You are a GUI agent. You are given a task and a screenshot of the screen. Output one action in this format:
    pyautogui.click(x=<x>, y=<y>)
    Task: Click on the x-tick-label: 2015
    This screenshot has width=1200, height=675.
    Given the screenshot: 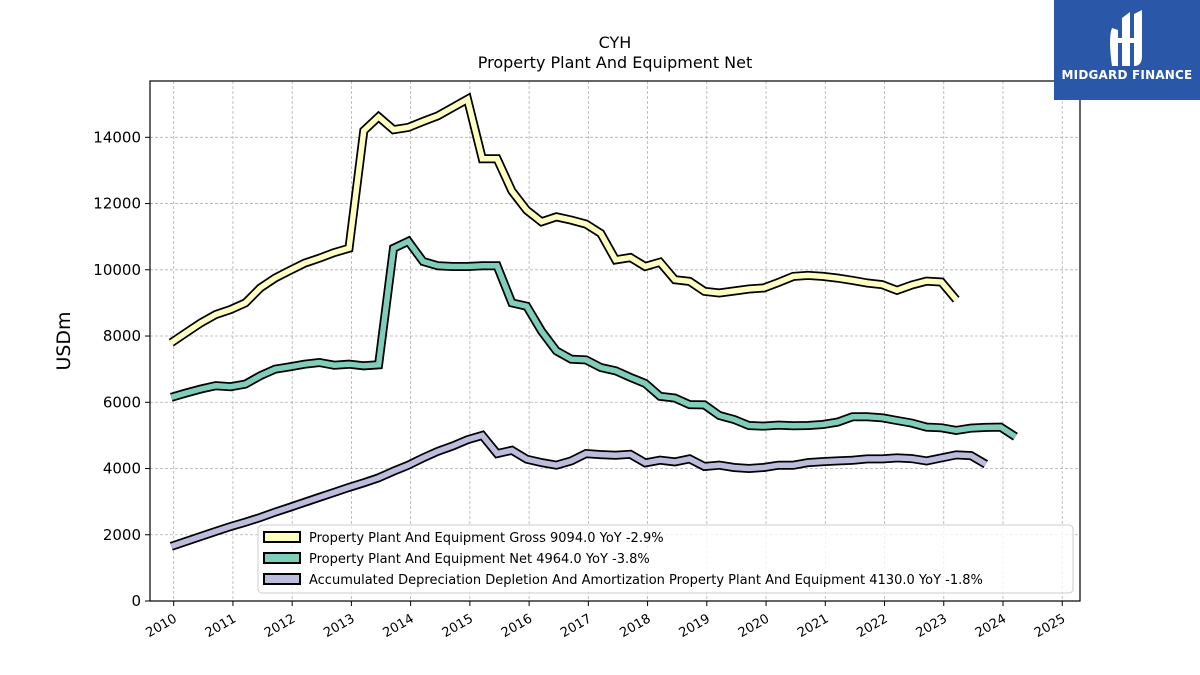 What is the action you would take?
    pyautogui.click(x=458, y=626)
    